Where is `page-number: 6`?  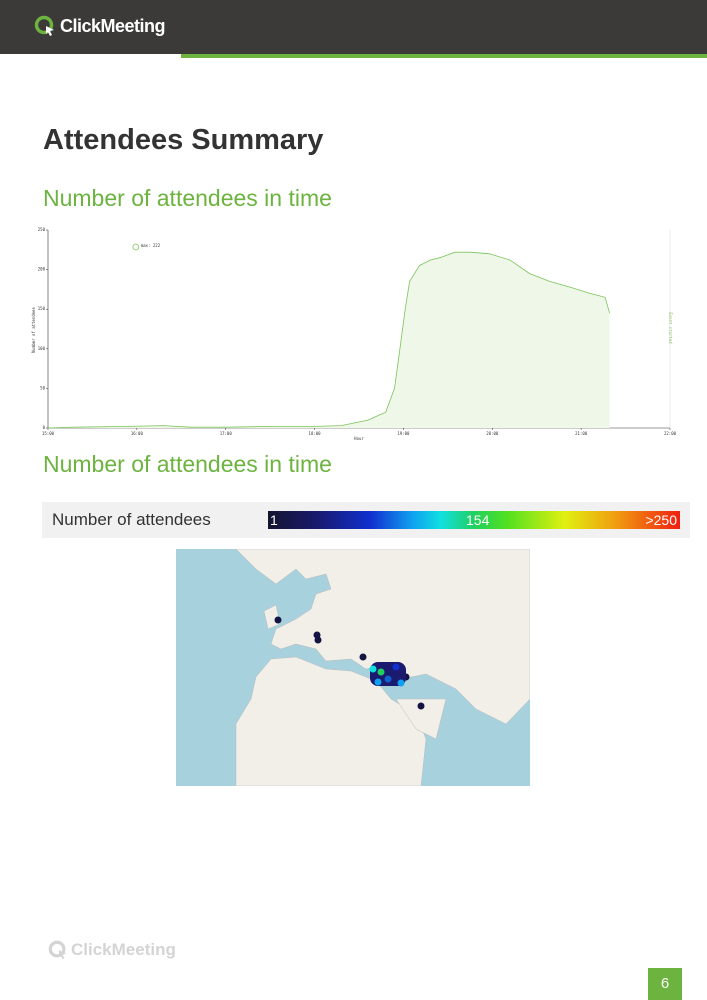
page-number: 6 is located at coordinates (665, 984).